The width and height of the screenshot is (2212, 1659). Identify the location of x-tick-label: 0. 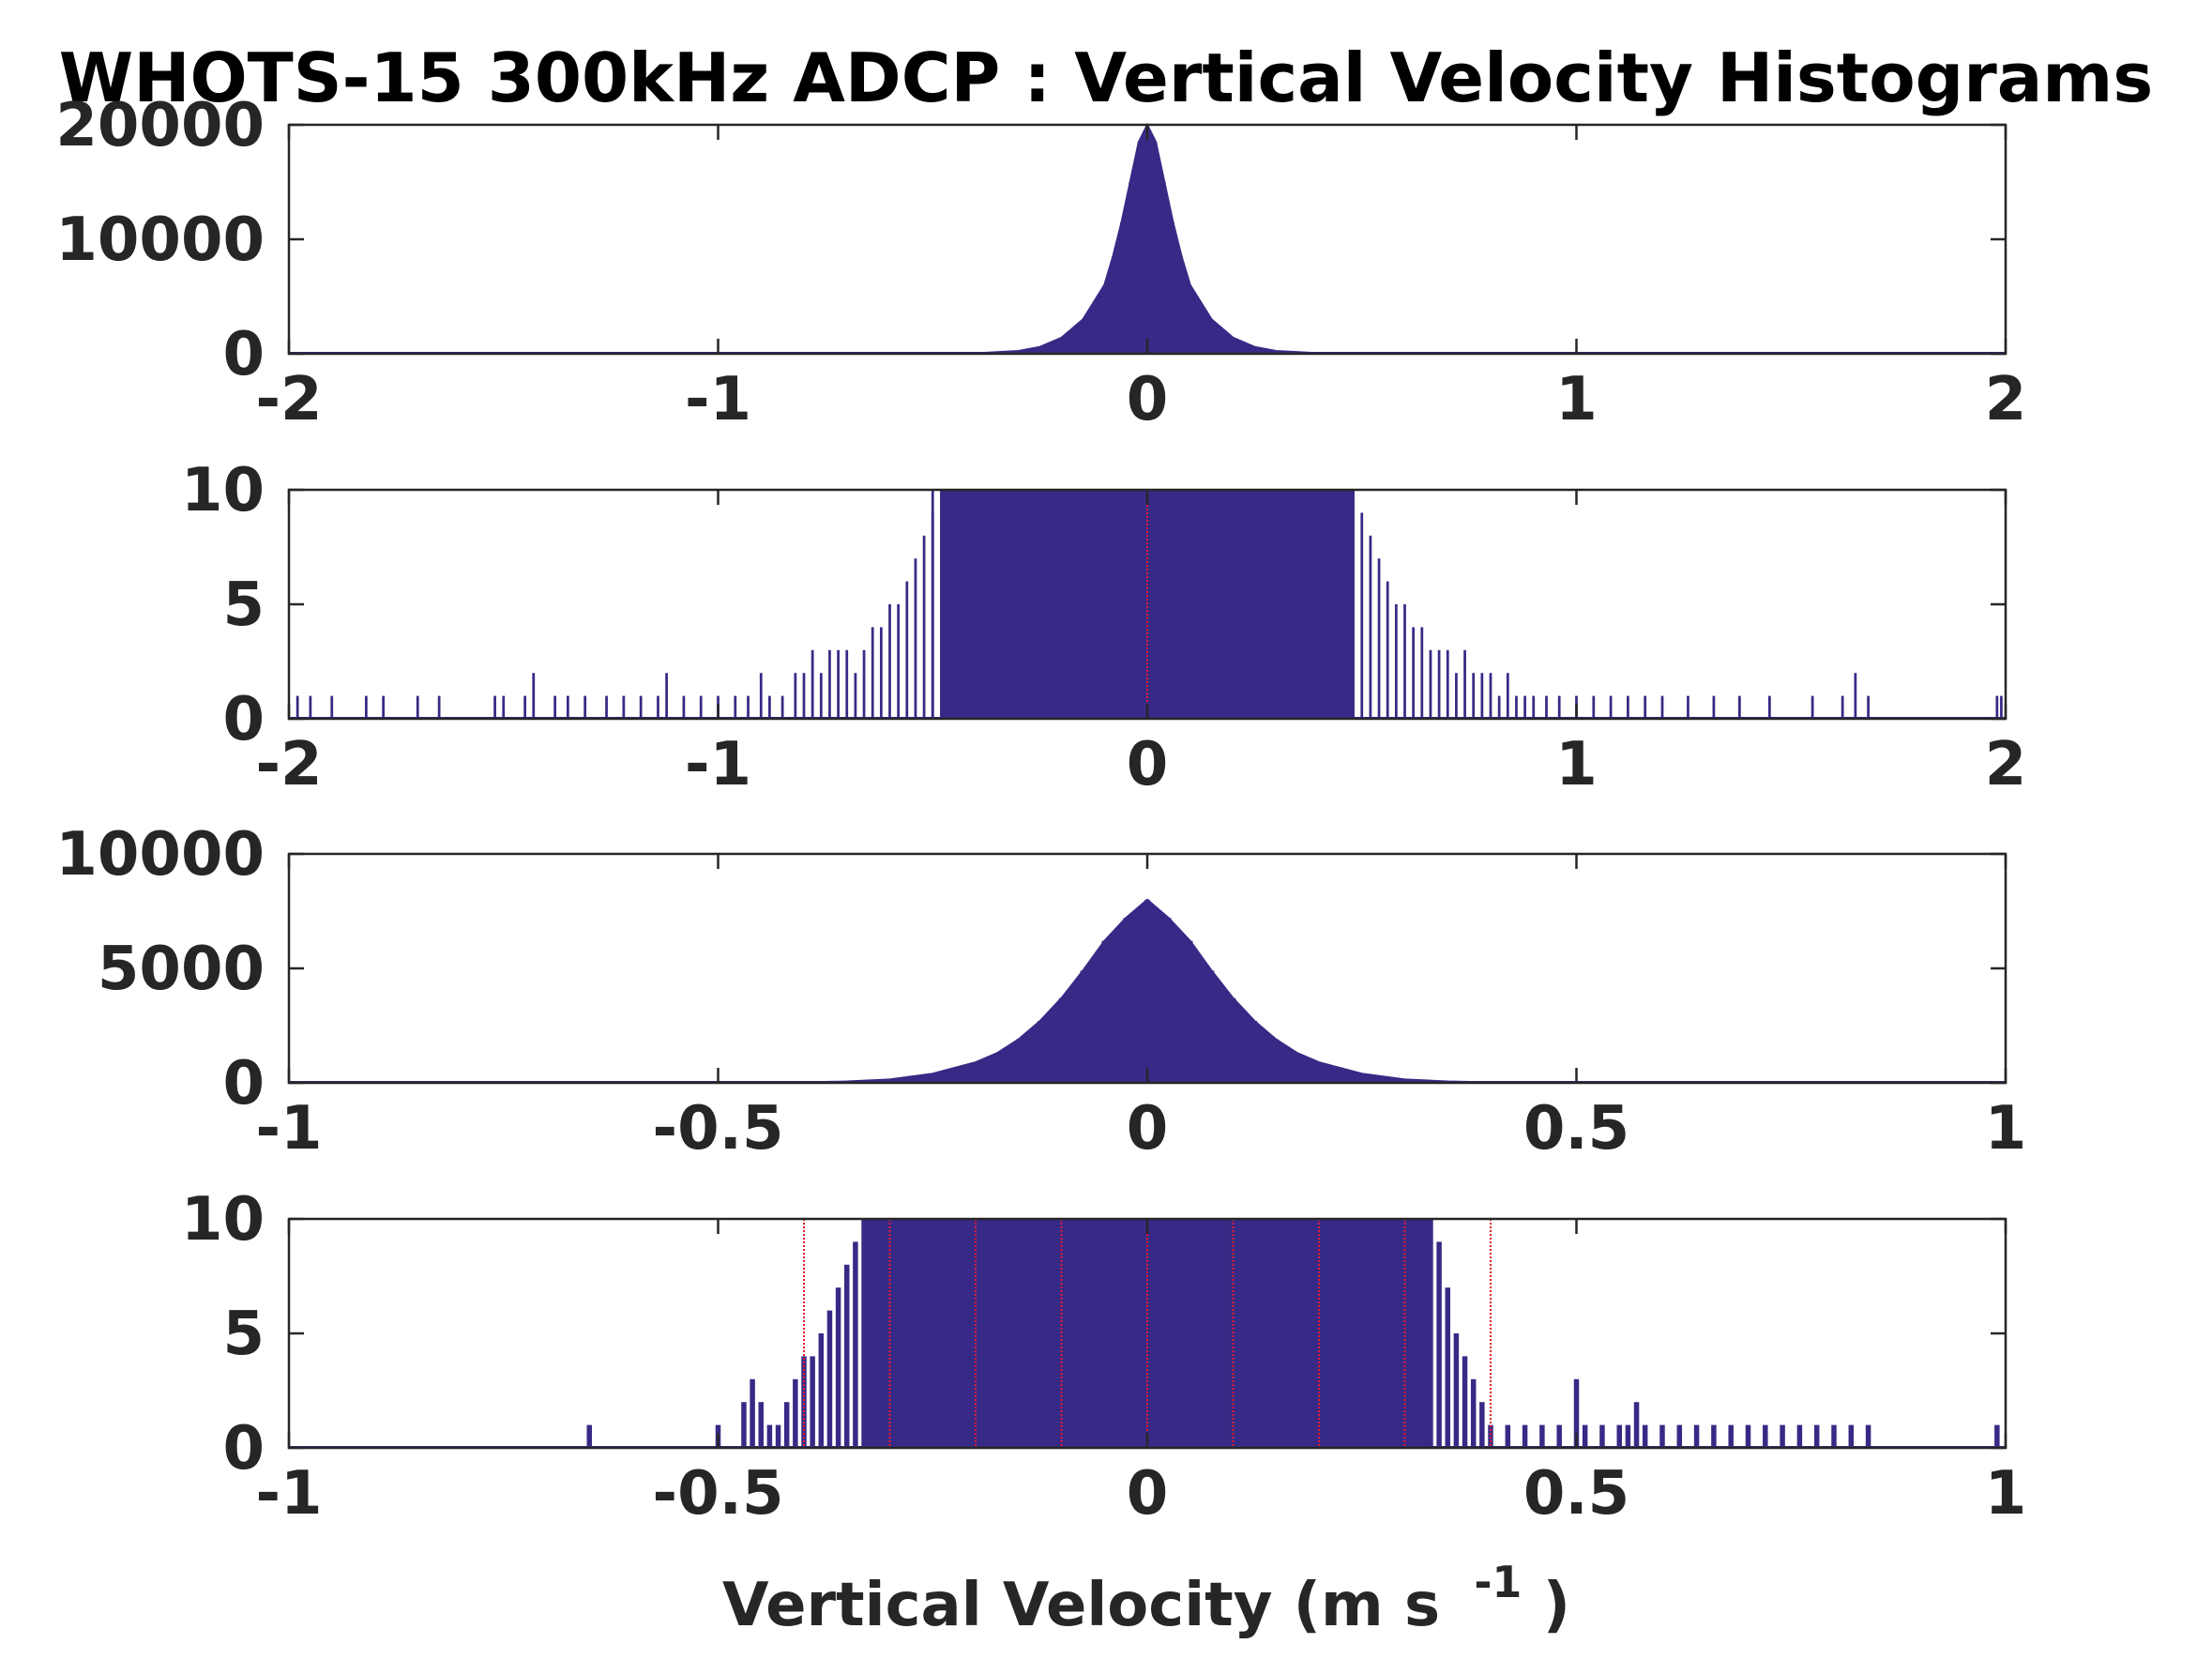
(1148, 399).